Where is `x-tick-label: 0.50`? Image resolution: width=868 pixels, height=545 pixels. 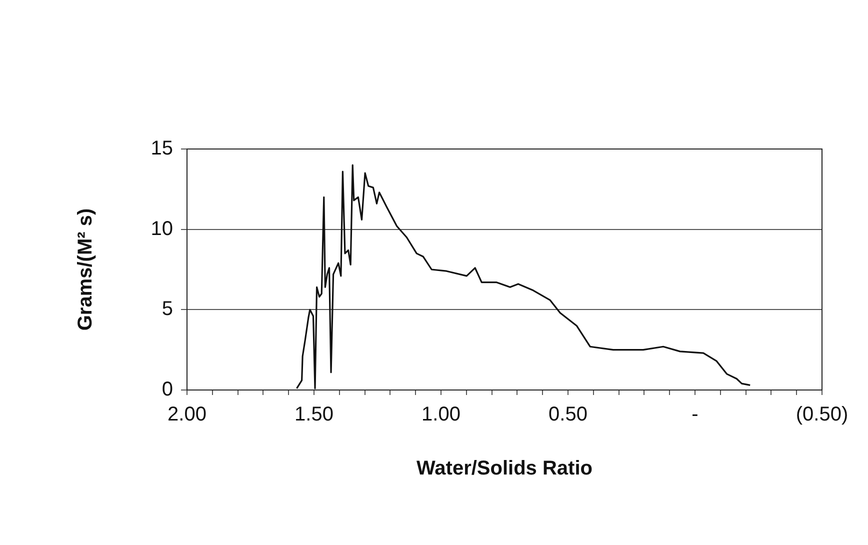
x-tick-label: 0.50 is located at coordinates (568, 415).